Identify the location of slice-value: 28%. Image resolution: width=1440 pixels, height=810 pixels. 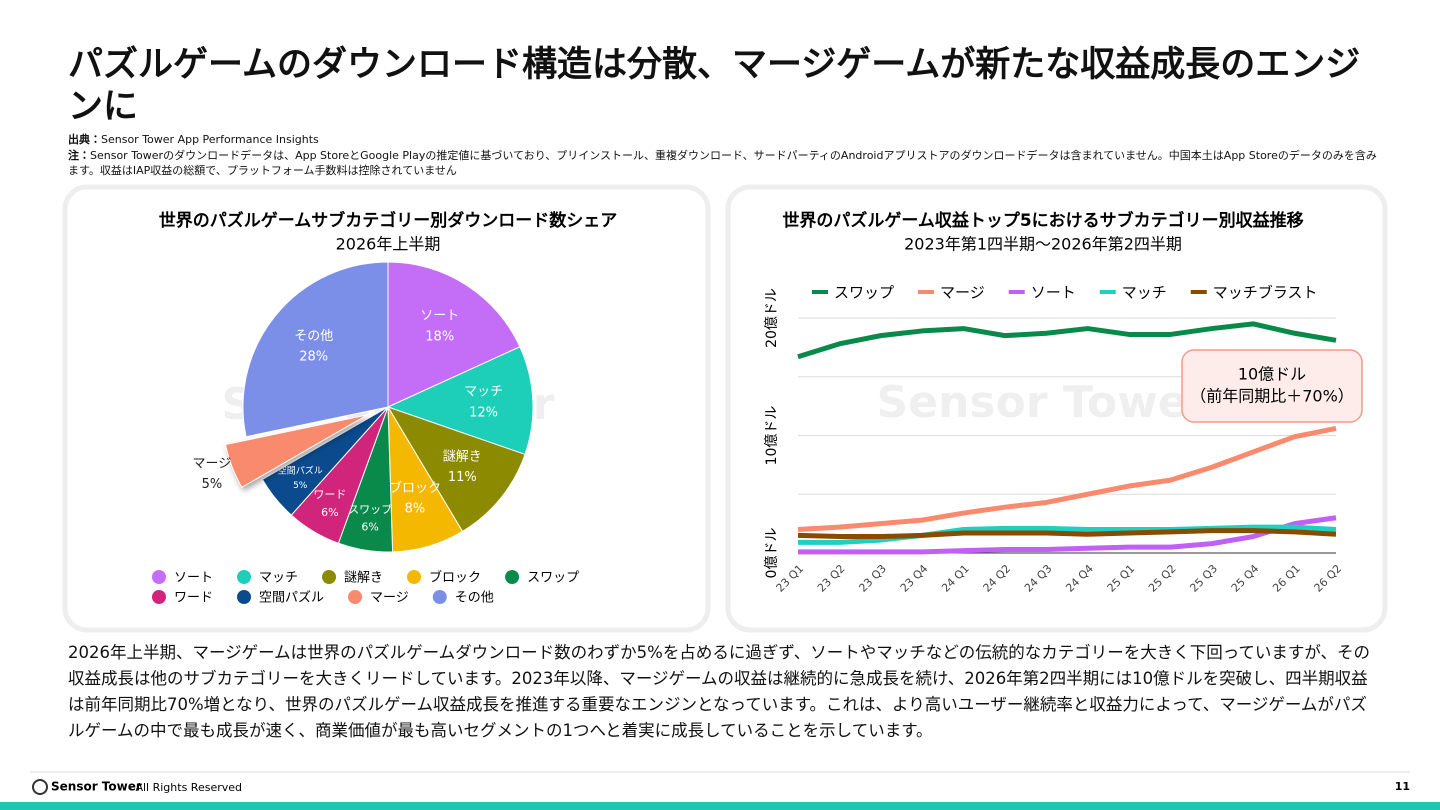
(313, 357).